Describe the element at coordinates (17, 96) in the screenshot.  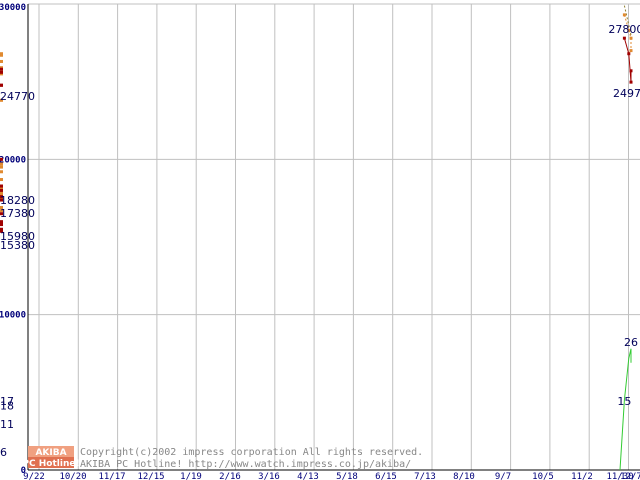
I see `data-label: 24770` at that location.